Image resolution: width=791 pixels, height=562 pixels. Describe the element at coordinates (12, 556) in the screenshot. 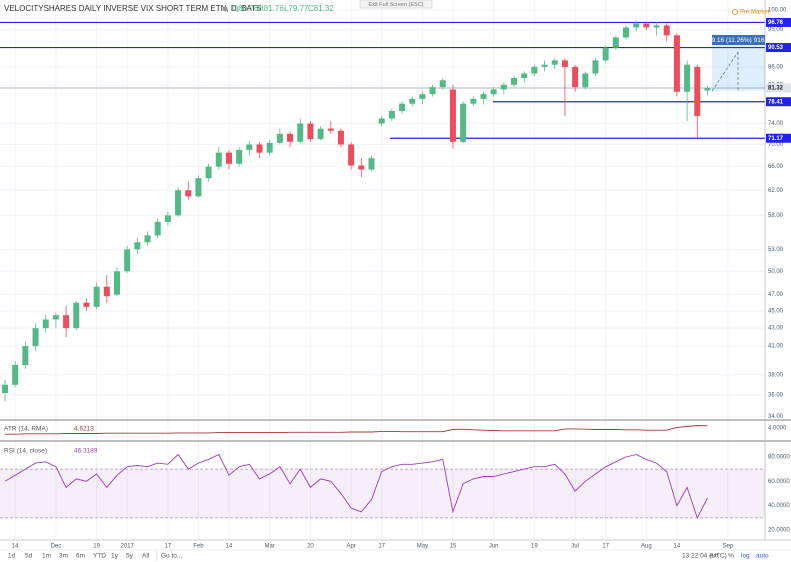

I see `range-button: 1d` at that location.